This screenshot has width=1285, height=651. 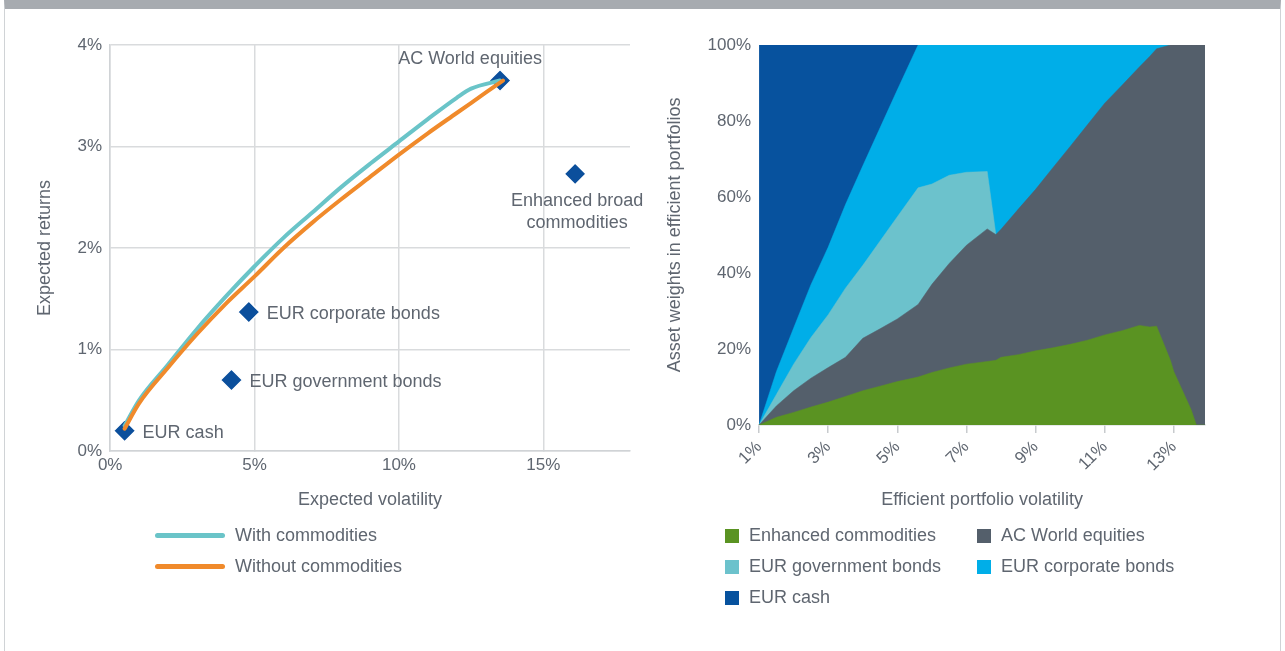 I want to click on y-tick-label: 0%, so click(x=739, y=424).